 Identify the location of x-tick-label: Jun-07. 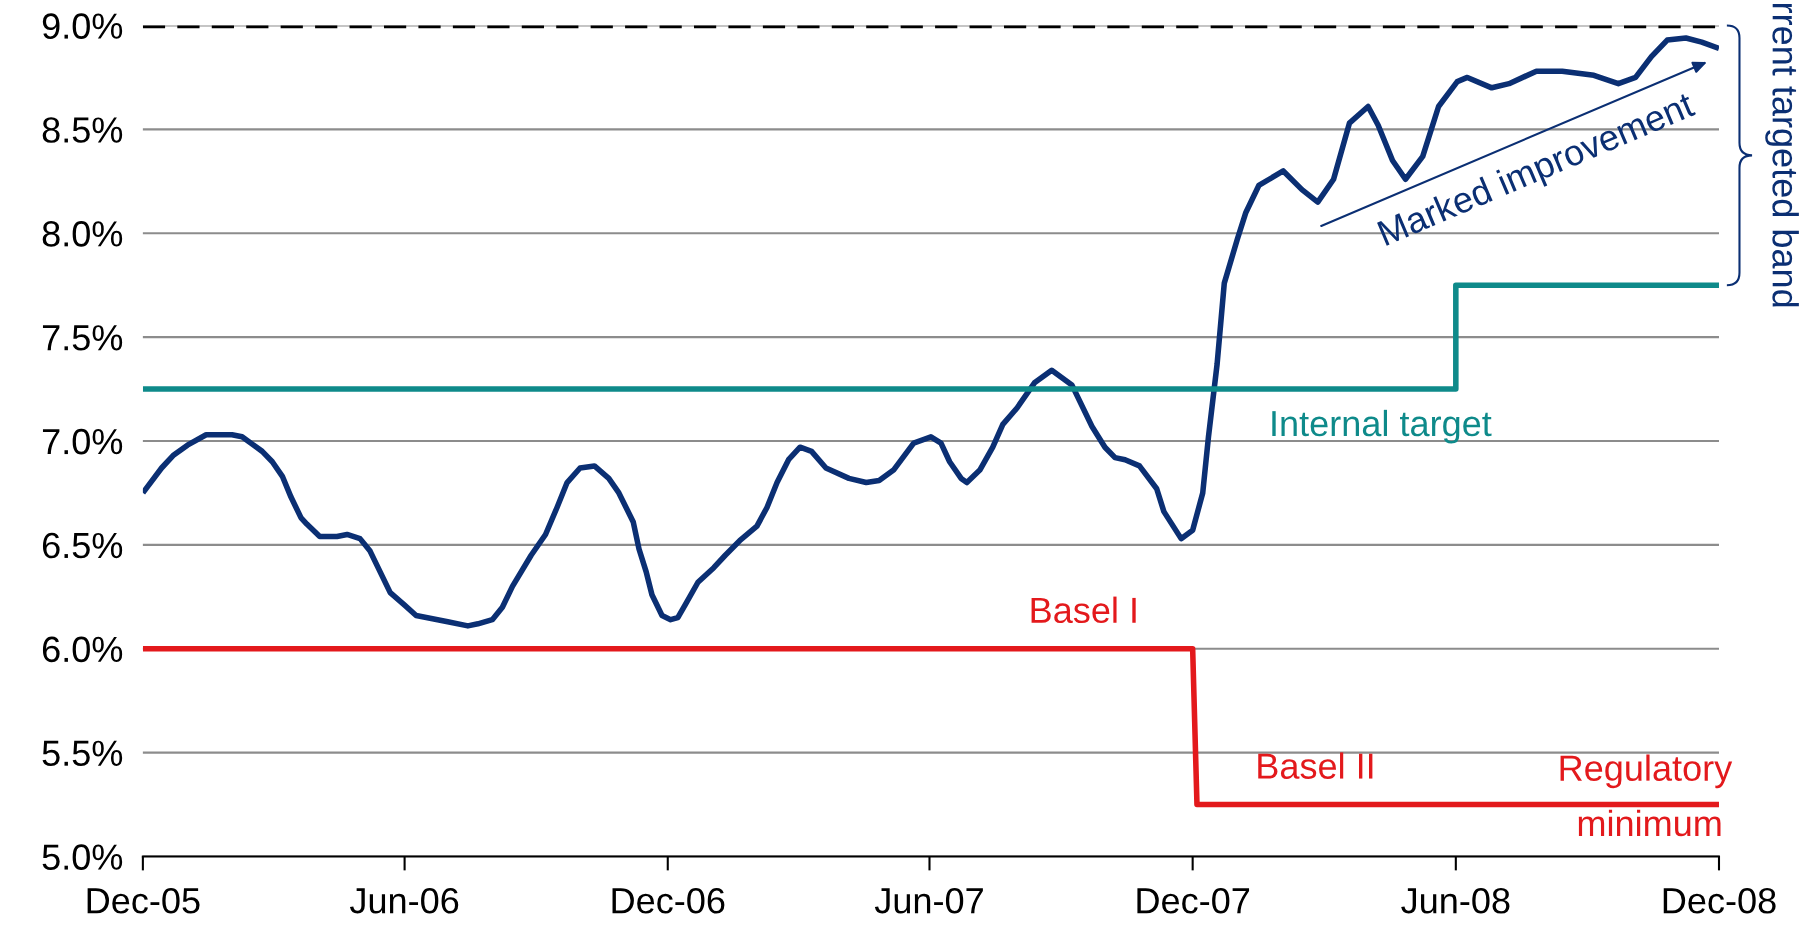
(928, 900).